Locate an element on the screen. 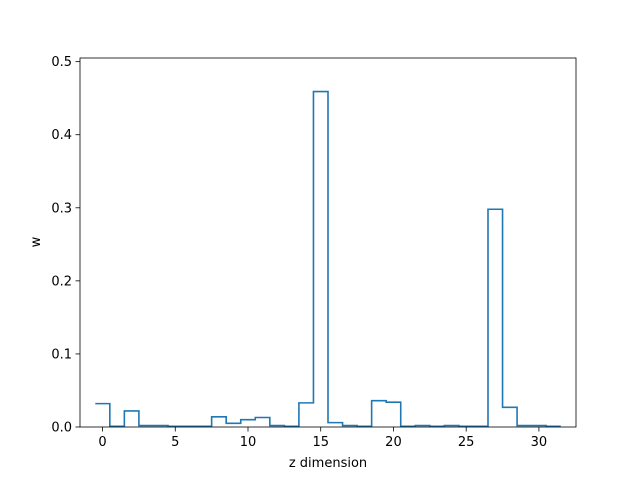 This screenshot has width=640, height=480. x-axis-label: z dimension is located at coordinates (328, 463).